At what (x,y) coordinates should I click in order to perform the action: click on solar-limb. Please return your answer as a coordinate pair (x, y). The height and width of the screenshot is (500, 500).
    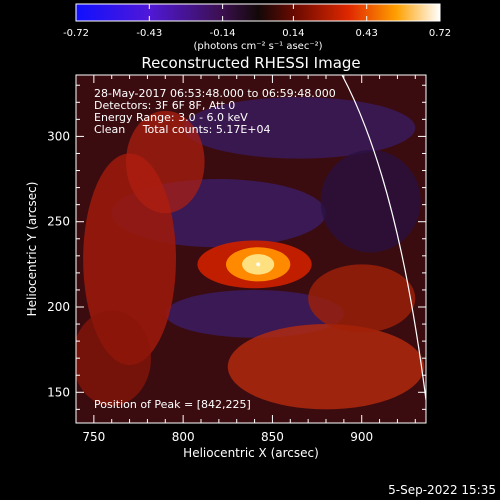
    Looking at the image, I should click on (383, 238).